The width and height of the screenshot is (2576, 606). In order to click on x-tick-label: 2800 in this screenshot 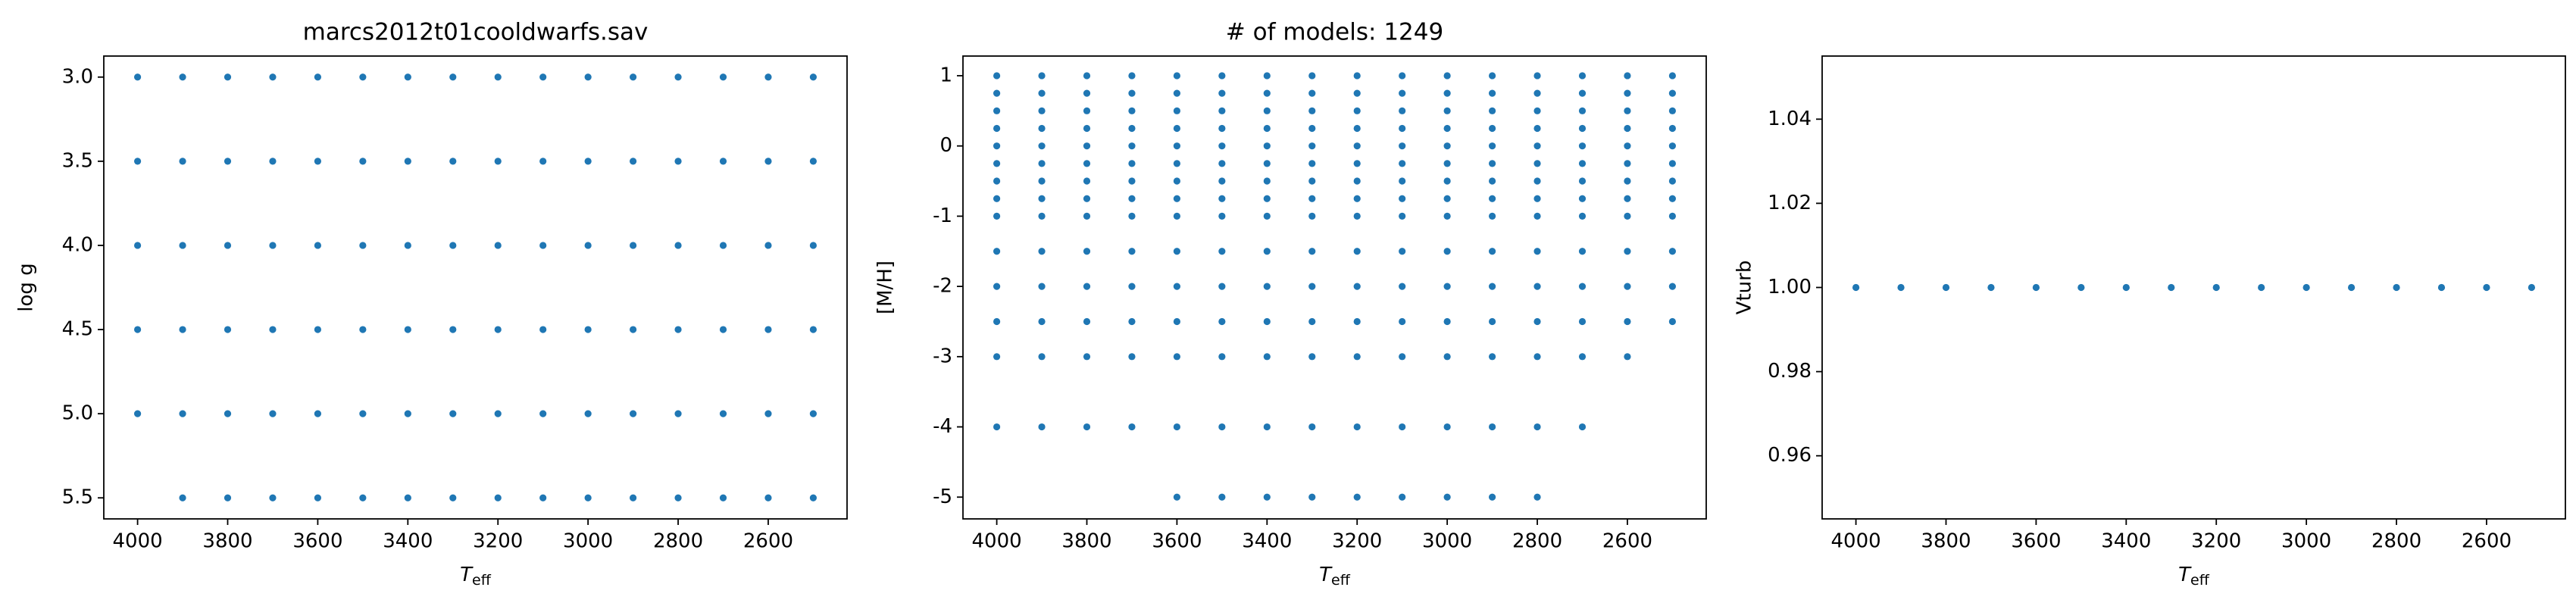, I will do `click(678, 541)`.